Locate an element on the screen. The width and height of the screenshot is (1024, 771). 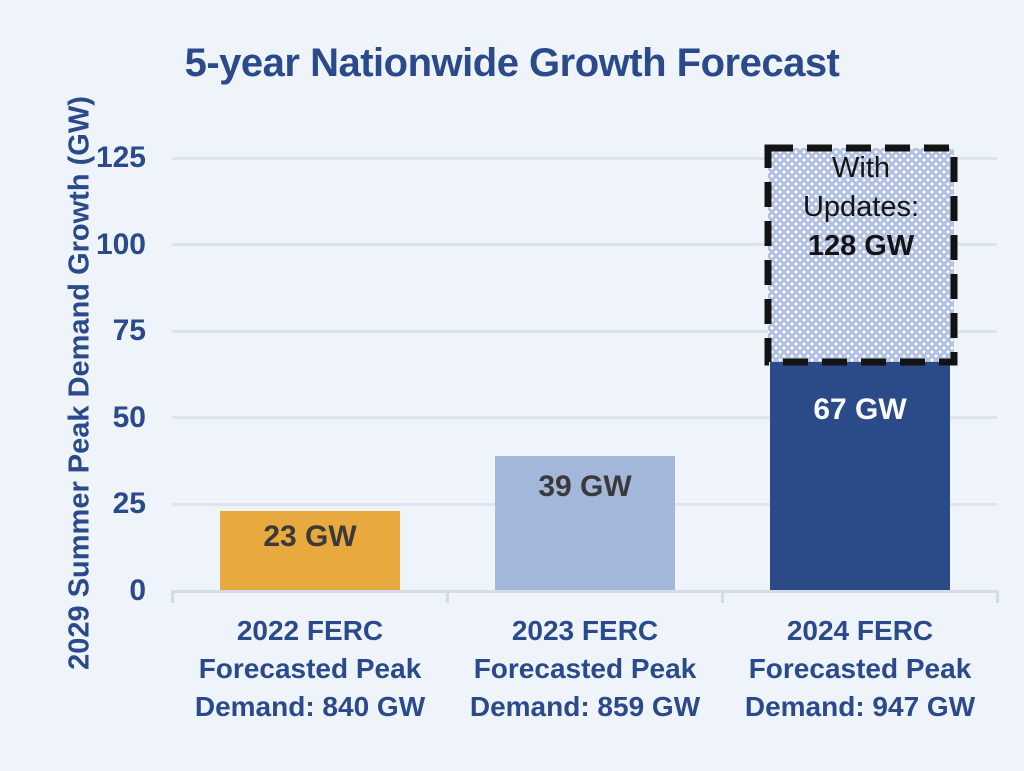
y-tick-label: 75 is located at coordinates (129, 330).